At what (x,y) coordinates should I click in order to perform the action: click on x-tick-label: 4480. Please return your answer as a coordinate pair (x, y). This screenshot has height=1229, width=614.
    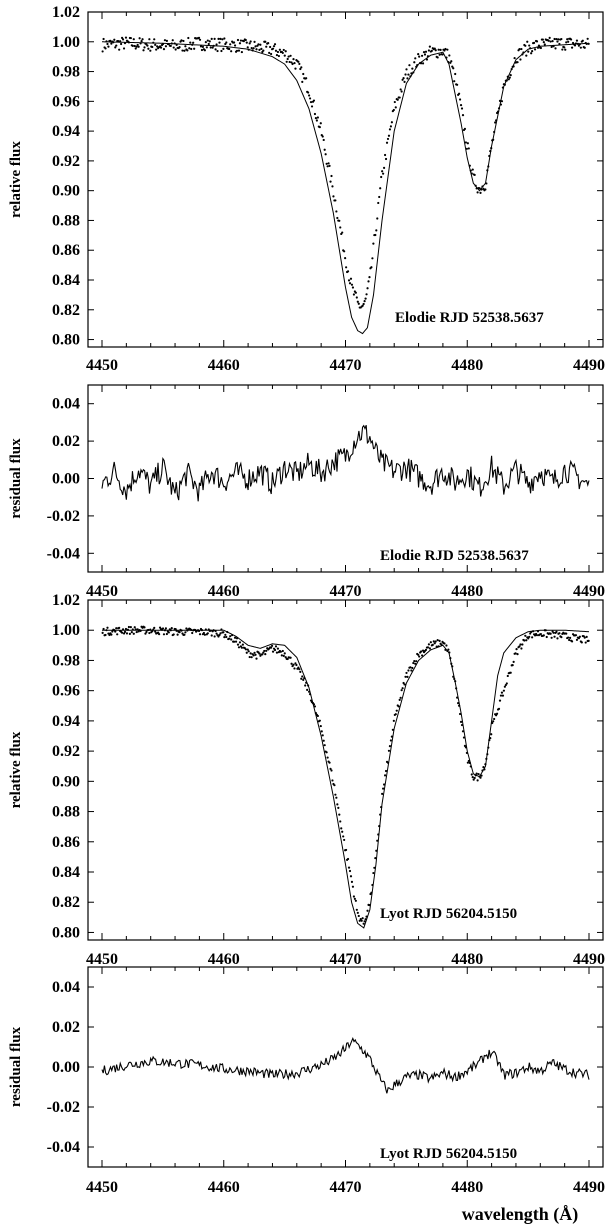
    Looking at the image, I should click on (467, 591).